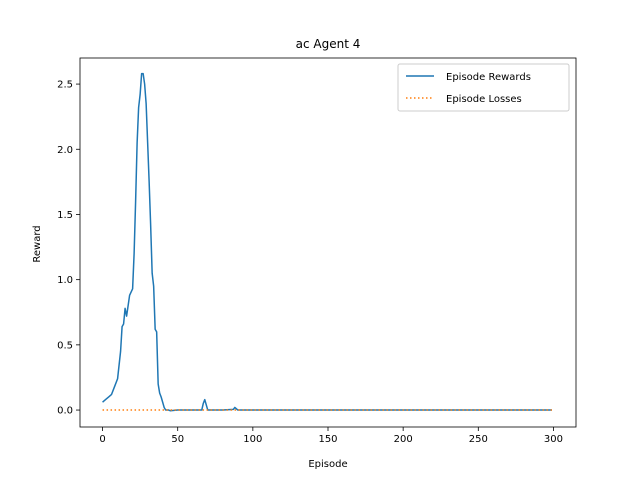 This screenshot has width=640, height=480. I want to click on legend-label-episode-rewards: Episode Rewards, so click(488, 77).